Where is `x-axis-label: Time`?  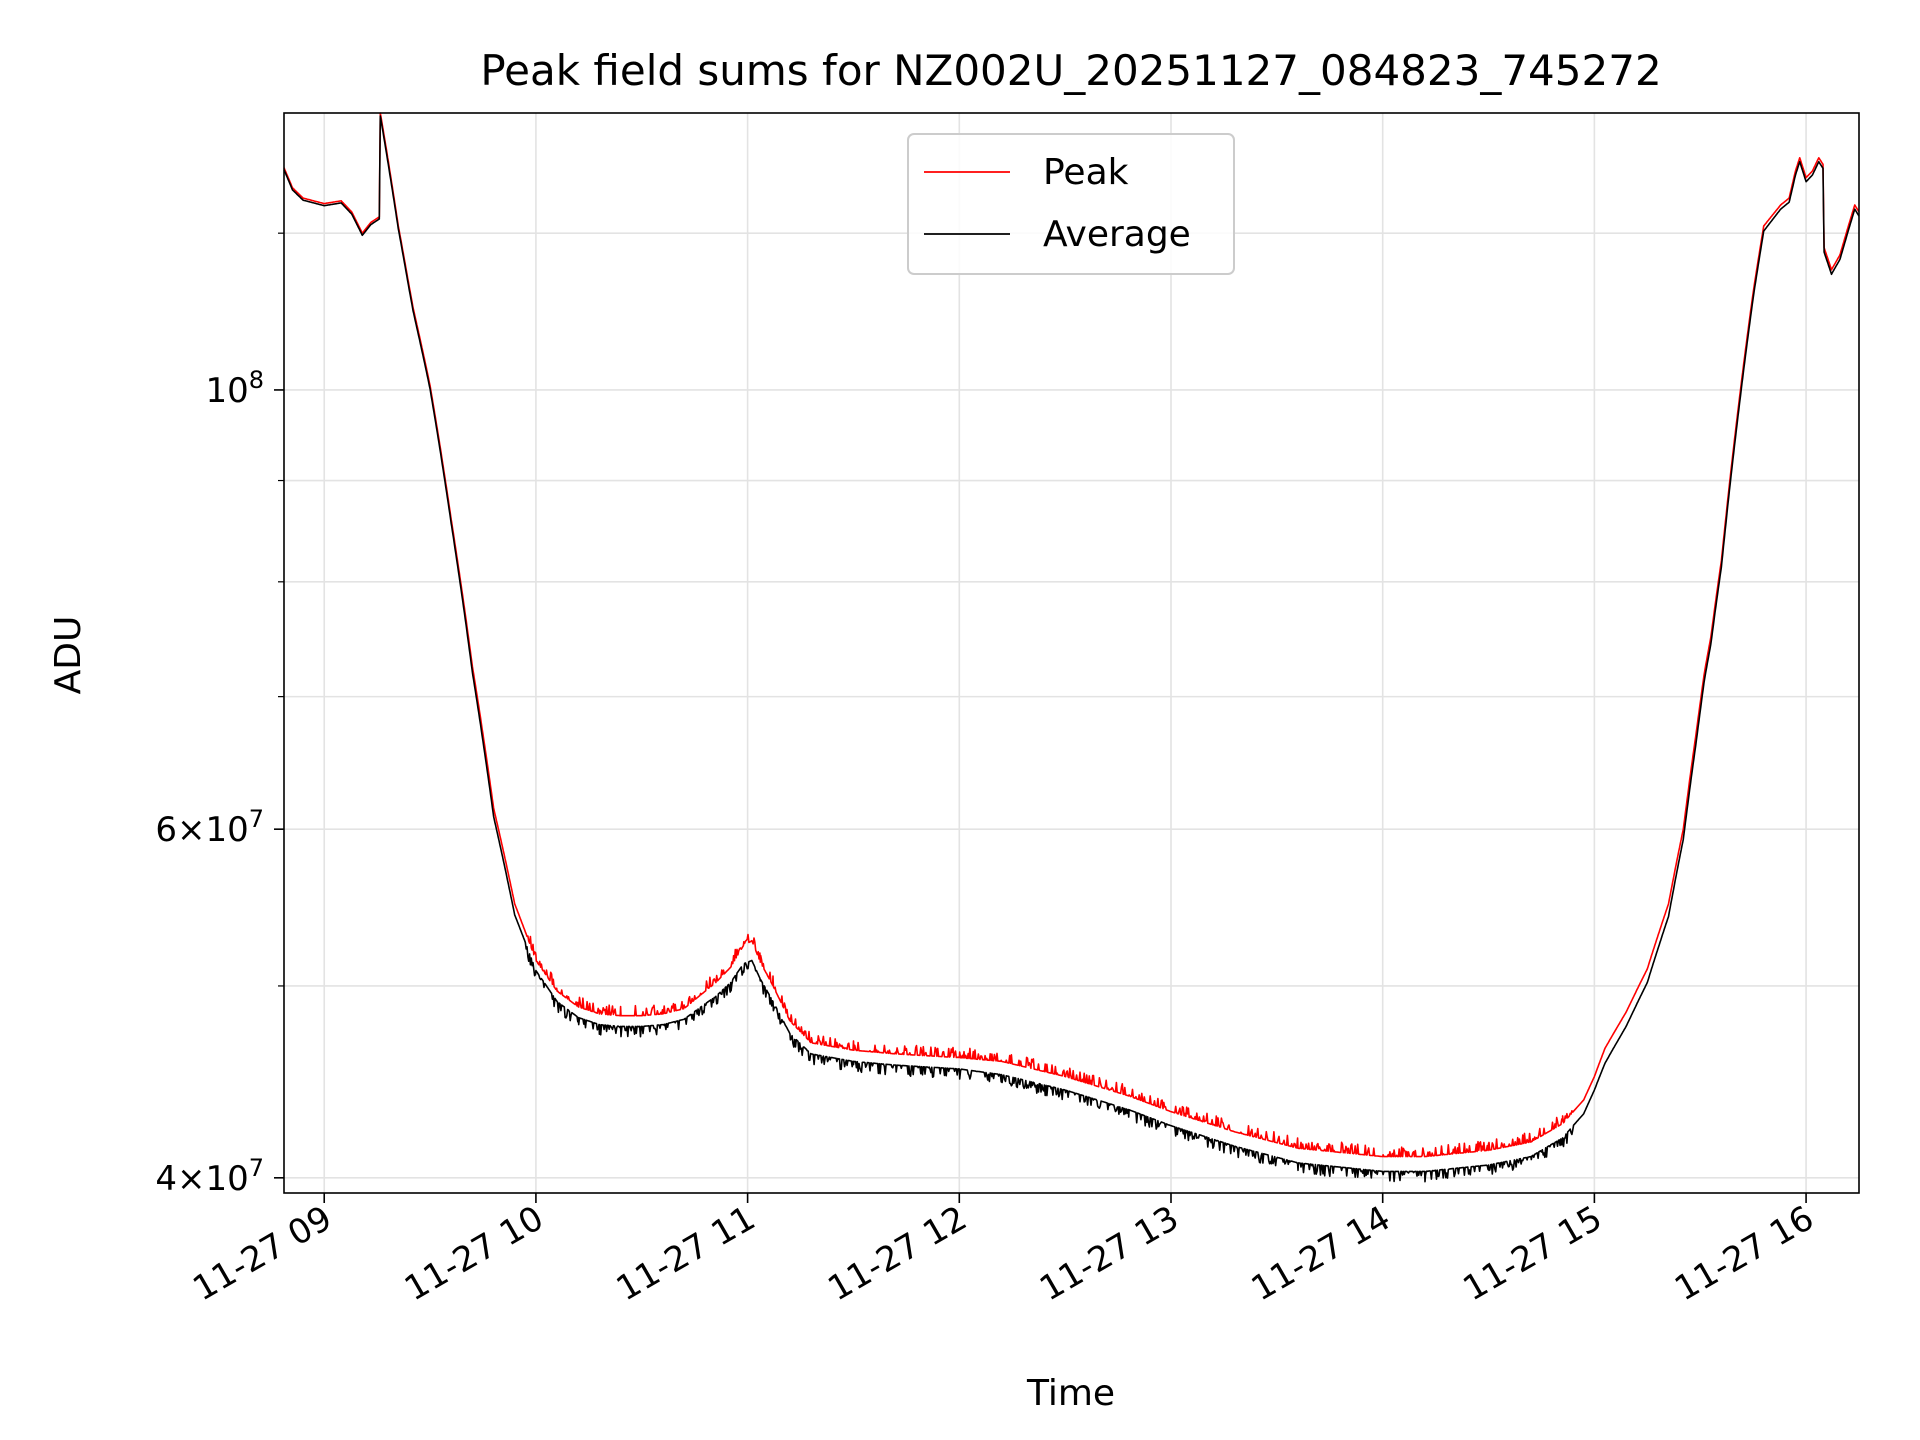
x-axis-label: Time is located at coordinates (1070, 1393).